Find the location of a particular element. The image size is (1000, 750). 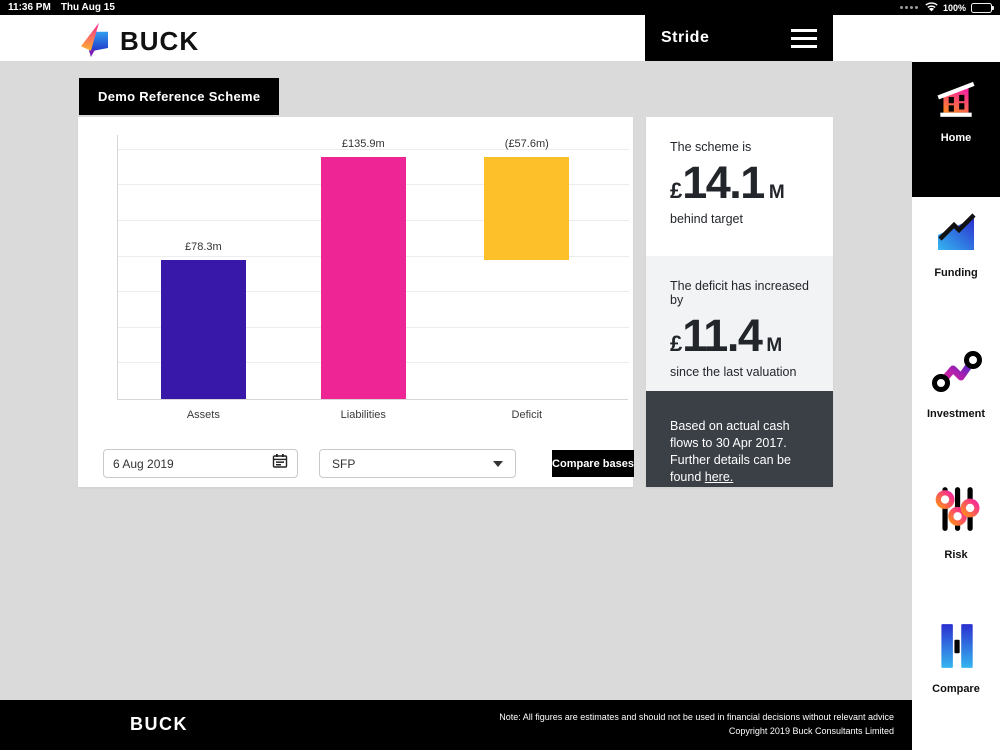

x-axis-label: Liabilities is located at coordinates (363, 415).